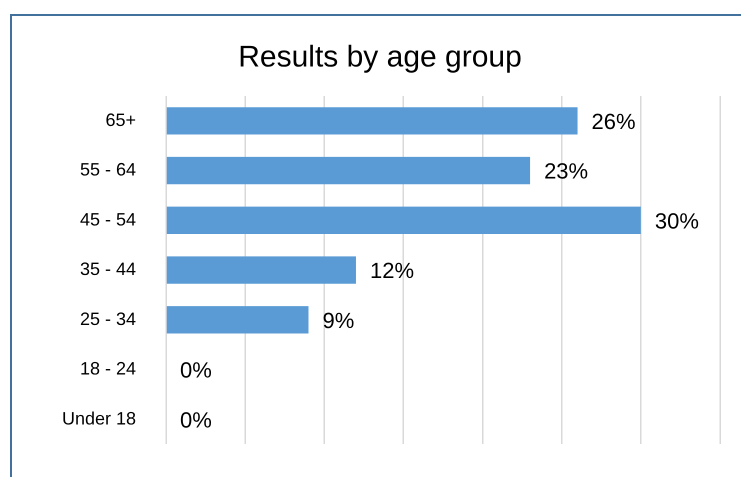  Describe the element at coordinates (108, 170) in the screenshot. I see `y-tick-label: 55 - 64` at that location.